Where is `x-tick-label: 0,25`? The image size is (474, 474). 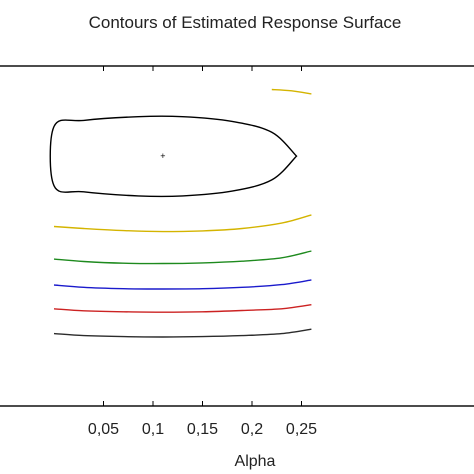
x-tick-label: 0,25 is located at coordinates (301, 429).